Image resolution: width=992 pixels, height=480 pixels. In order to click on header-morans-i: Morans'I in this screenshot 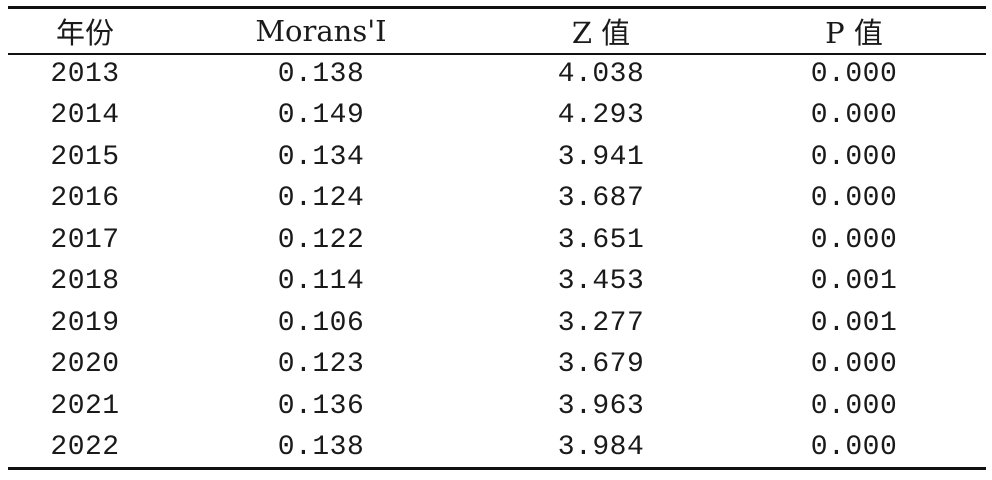, I will do `click(321, 30)`.